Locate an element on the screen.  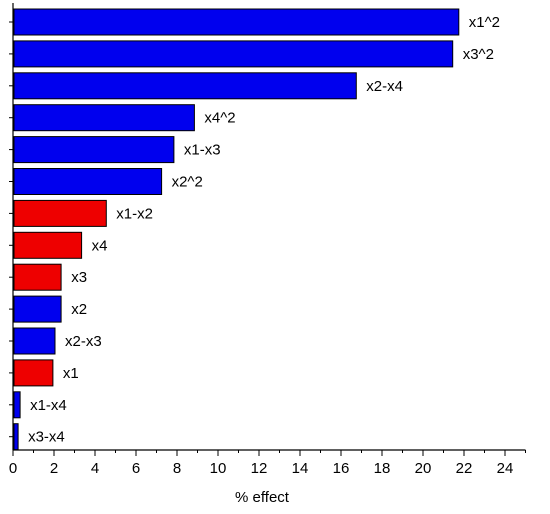
bar-label: x1-x2 is located at coordinates (134, 213).